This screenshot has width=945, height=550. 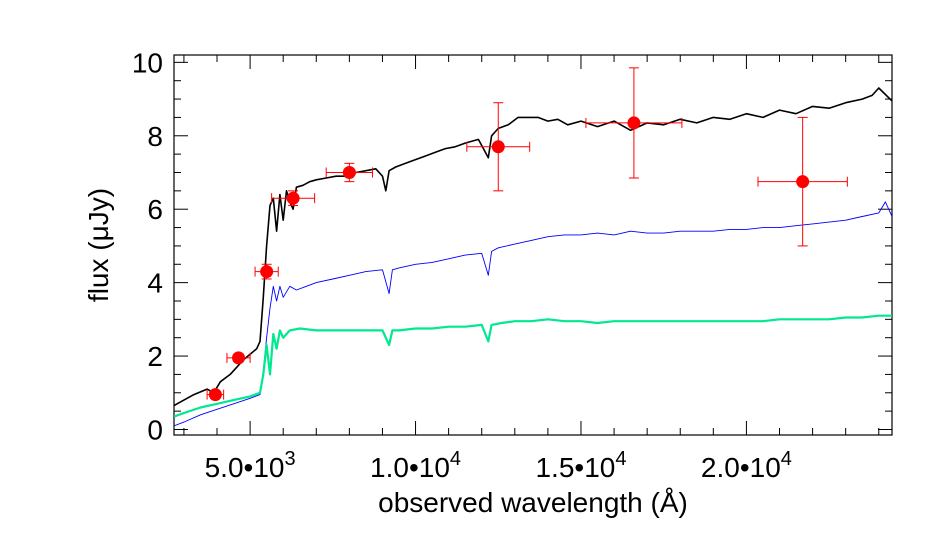 What do you see at coordinates (155, 283) in the screenshot?
I see `y-tick-label: 4` at bounding box center [155, 283].